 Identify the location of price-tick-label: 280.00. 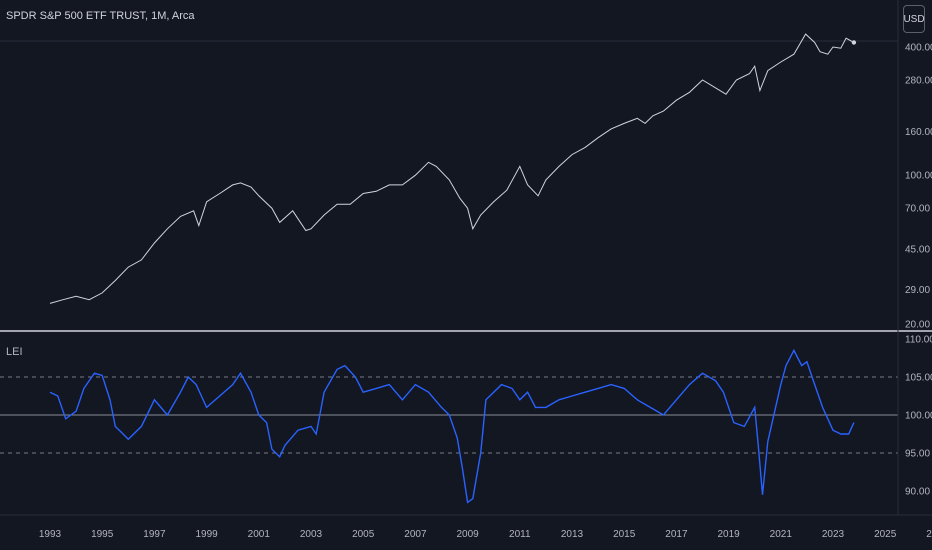
(918, 81).